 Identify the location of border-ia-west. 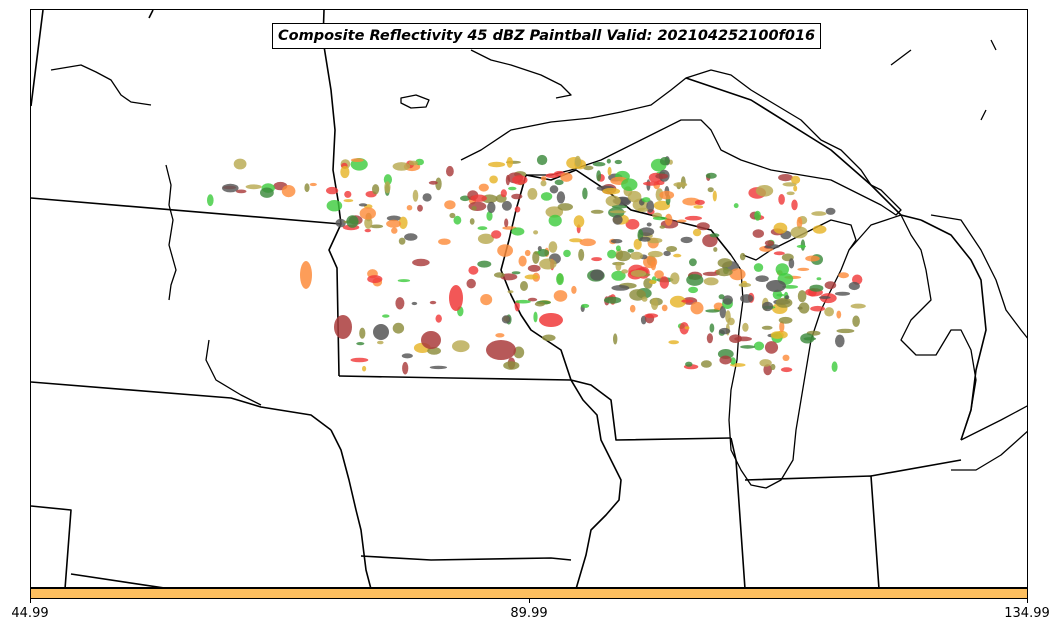
(351, 508).